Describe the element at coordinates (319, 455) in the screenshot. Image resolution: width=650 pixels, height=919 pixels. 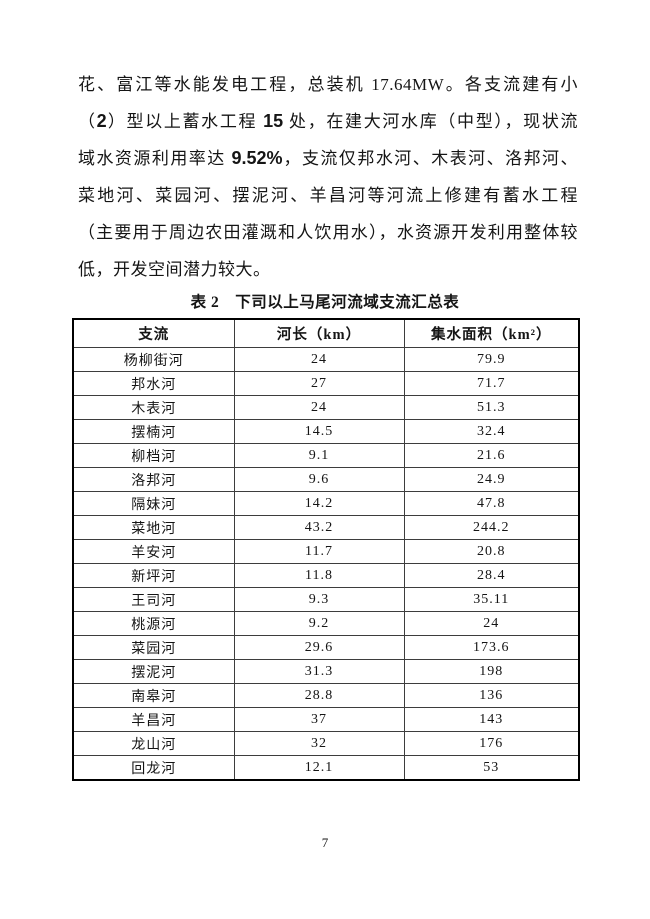
I see `river-length-cell: 9.1` at that location.